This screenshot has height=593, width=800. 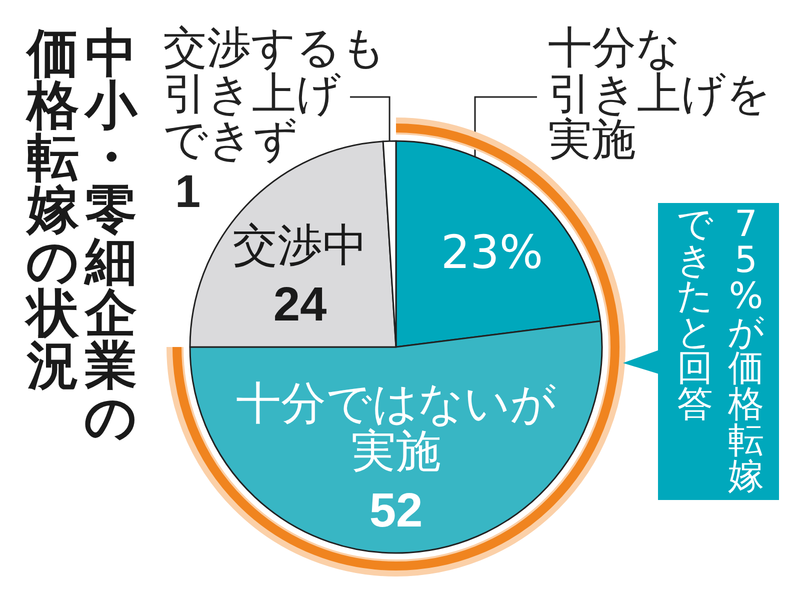 What do you see at coordinates (274, 94) in the screenshot?
I see `slice-label: 交渉するも引き上げできず` at bounding box center [274, 94].